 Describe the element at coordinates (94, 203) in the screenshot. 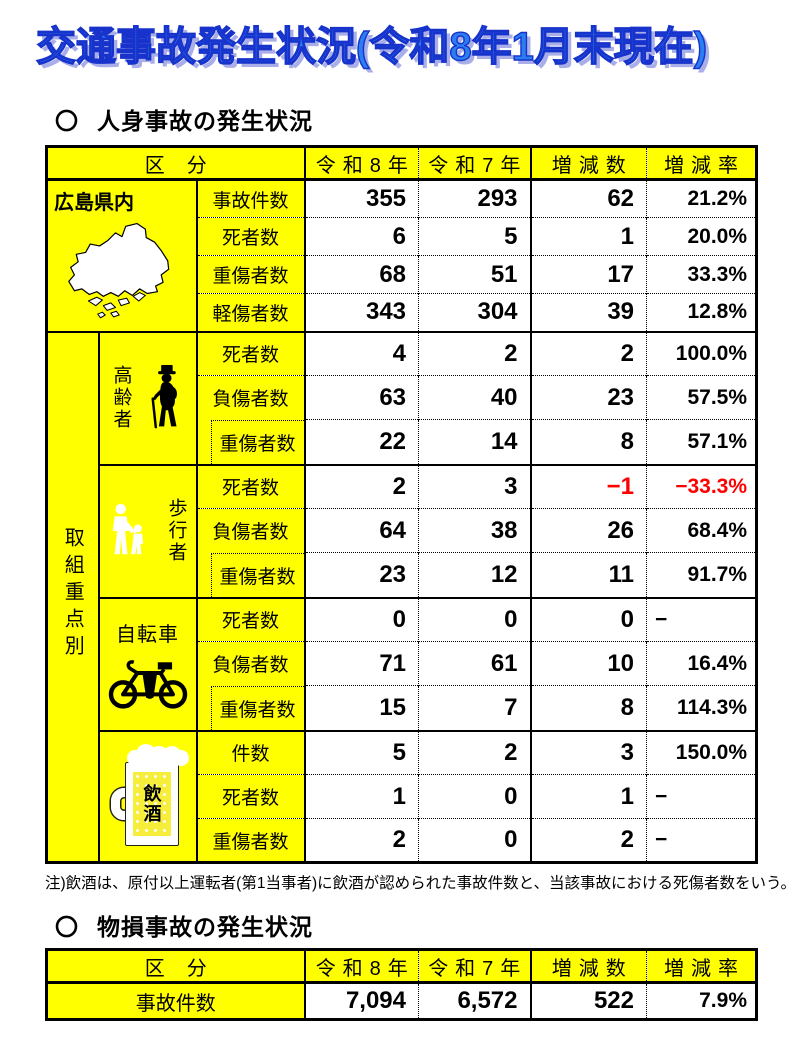

I see `hiroshima-label: 広島県内` at that location.